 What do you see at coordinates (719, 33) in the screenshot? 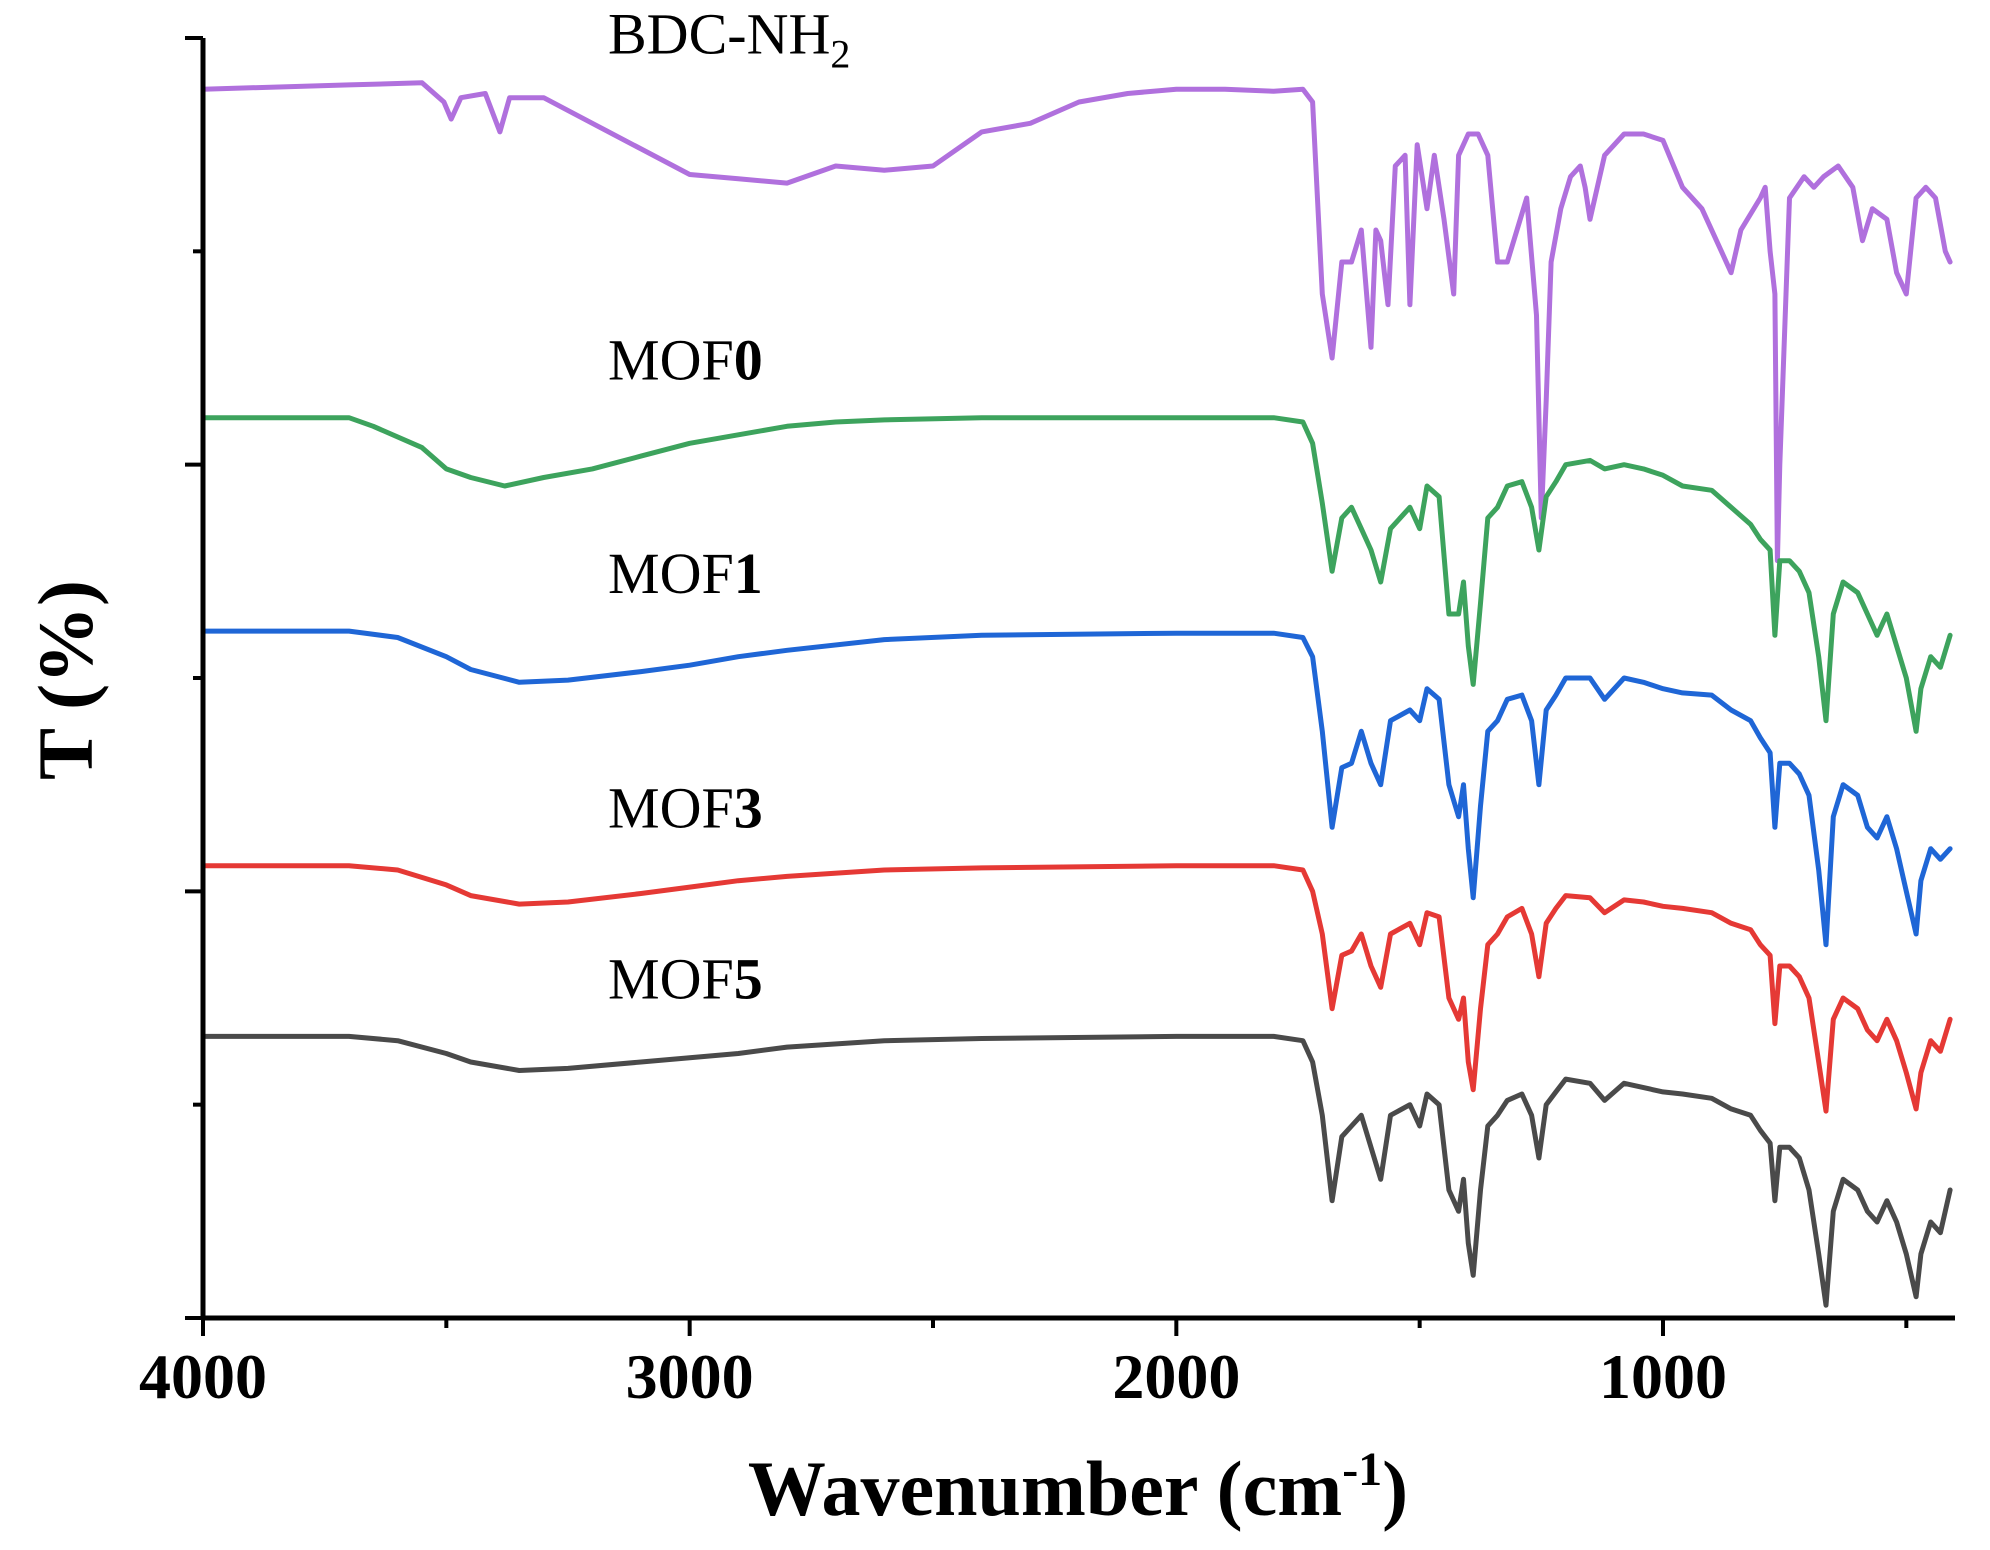
I see `series-label-main: BDC-NH` at bounding box center [719, 33].